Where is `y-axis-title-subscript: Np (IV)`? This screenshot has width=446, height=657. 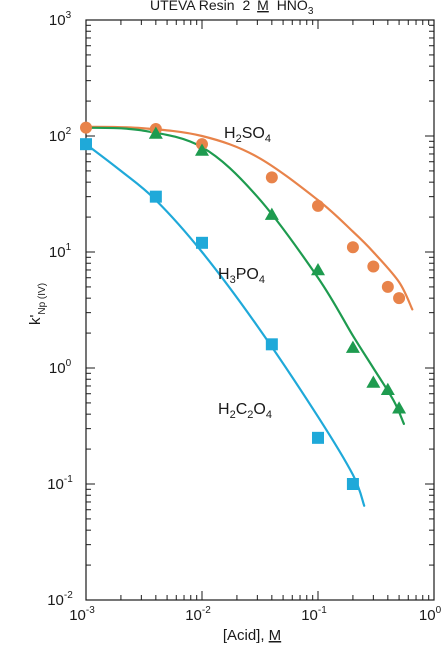 y-axis-title-subscript: Np (IV) is located at coordinates (42, 299).